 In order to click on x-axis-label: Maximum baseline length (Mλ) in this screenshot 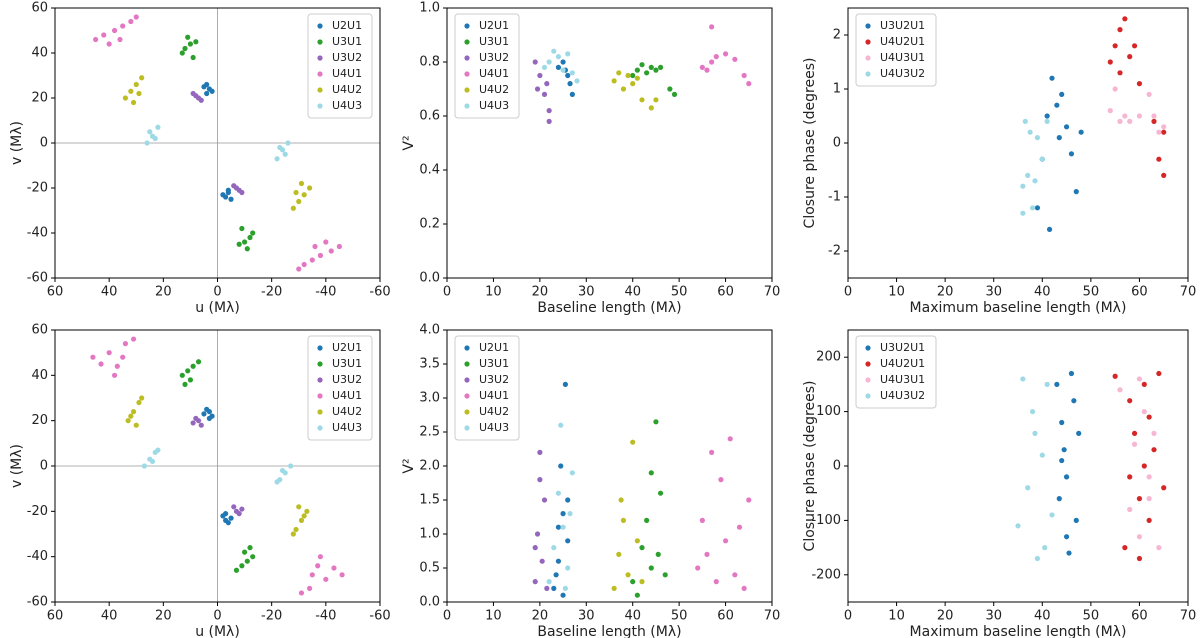, I will do `click(1018, 631)`.